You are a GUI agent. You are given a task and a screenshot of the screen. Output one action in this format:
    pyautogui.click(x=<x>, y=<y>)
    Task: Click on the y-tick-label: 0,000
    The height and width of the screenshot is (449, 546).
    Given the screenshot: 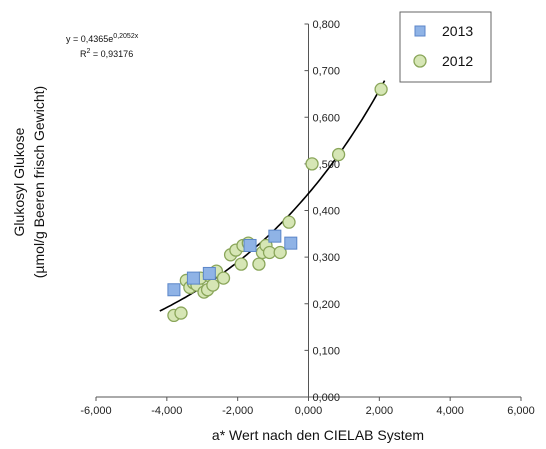 What is the action you would take?
    pyautogui.click(x=327, y=398)
    